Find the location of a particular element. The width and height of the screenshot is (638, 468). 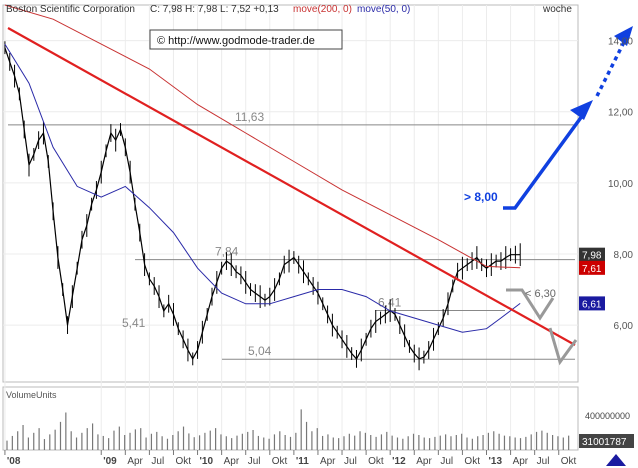

annotation-5-41: 5,41 is located at coordinates (134, 323).